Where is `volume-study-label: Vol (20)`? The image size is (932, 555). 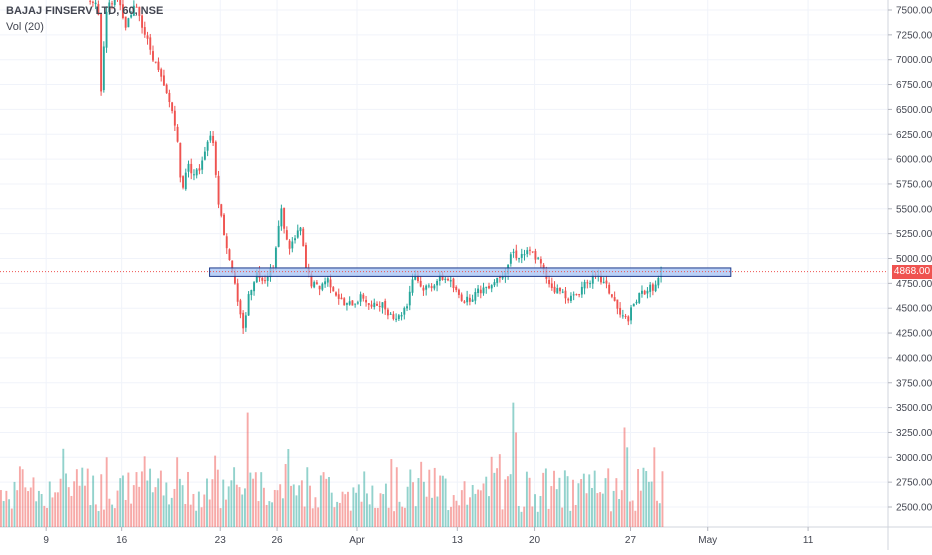
volume-study-label: Vol (20) is located at coordinates (25, 27).